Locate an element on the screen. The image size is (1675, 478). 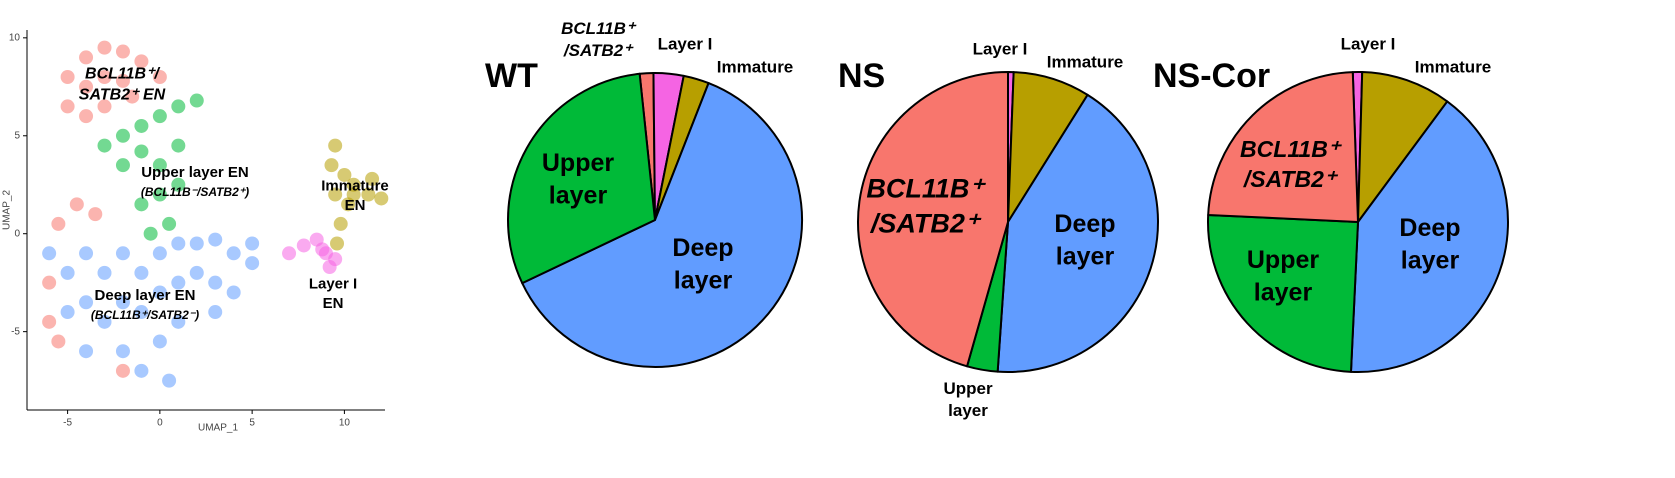
cluster-label: Layer I EN is located at coordinates (333, 293).